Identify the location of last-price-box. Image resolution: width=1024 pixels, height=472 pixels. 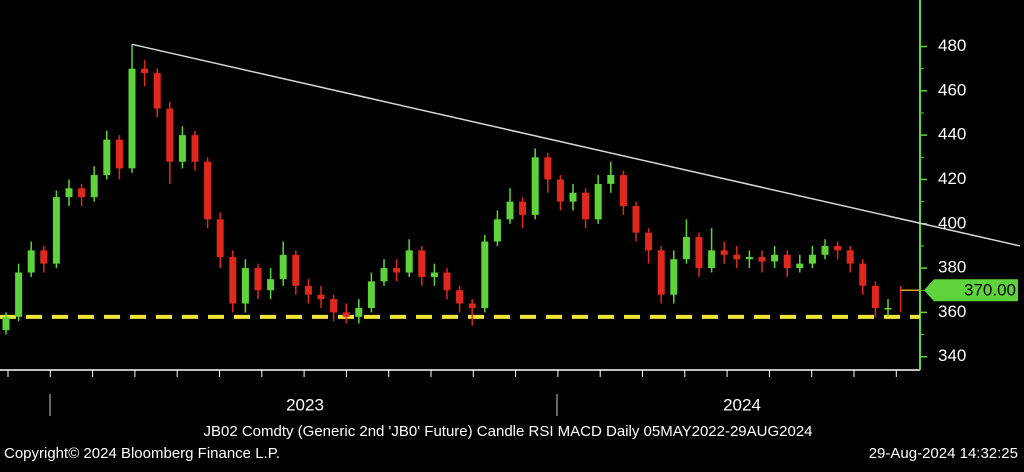
(971, 290).